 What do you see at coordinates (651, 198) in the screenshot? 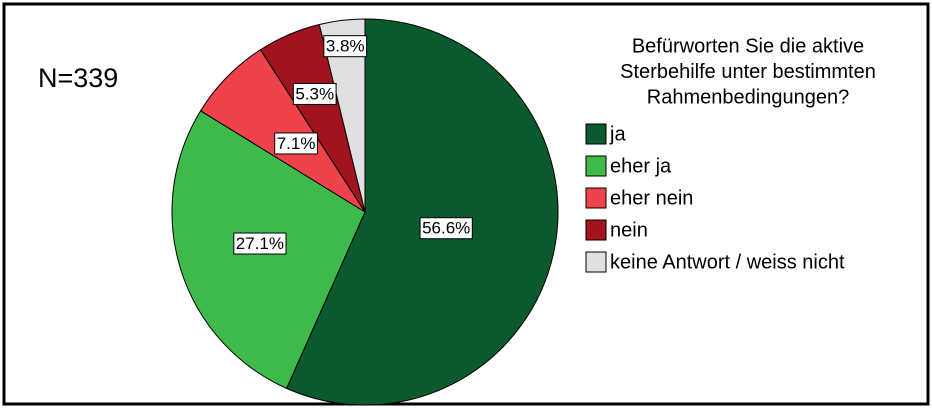
I see `legend-label: eher nein` at bounding box center [651, 198].